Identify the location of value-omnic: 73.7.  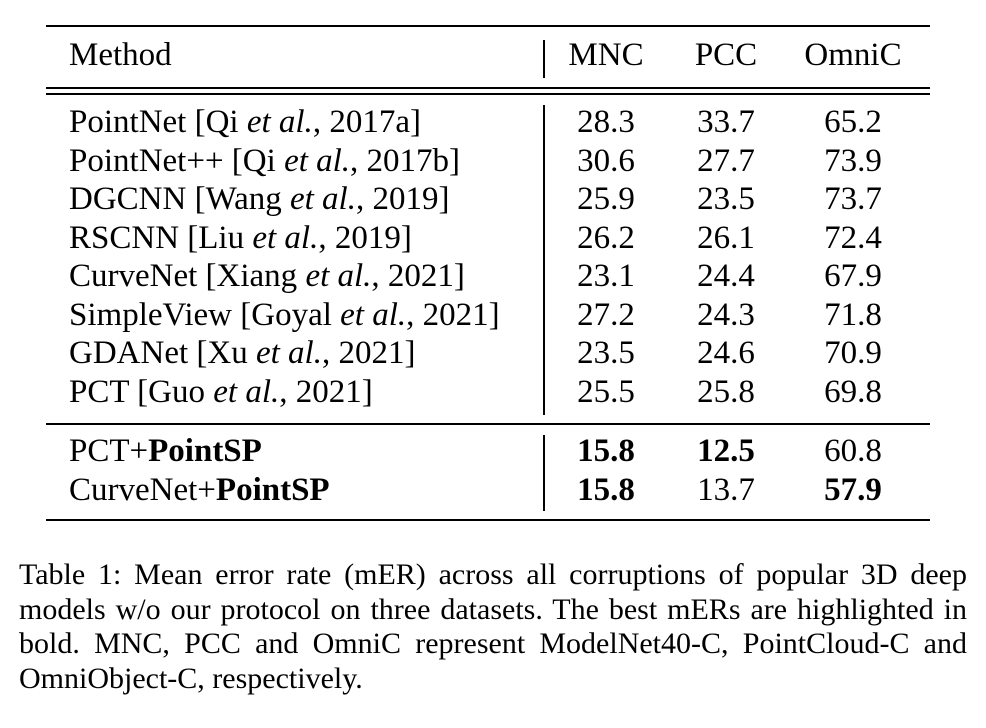
(853, 199).